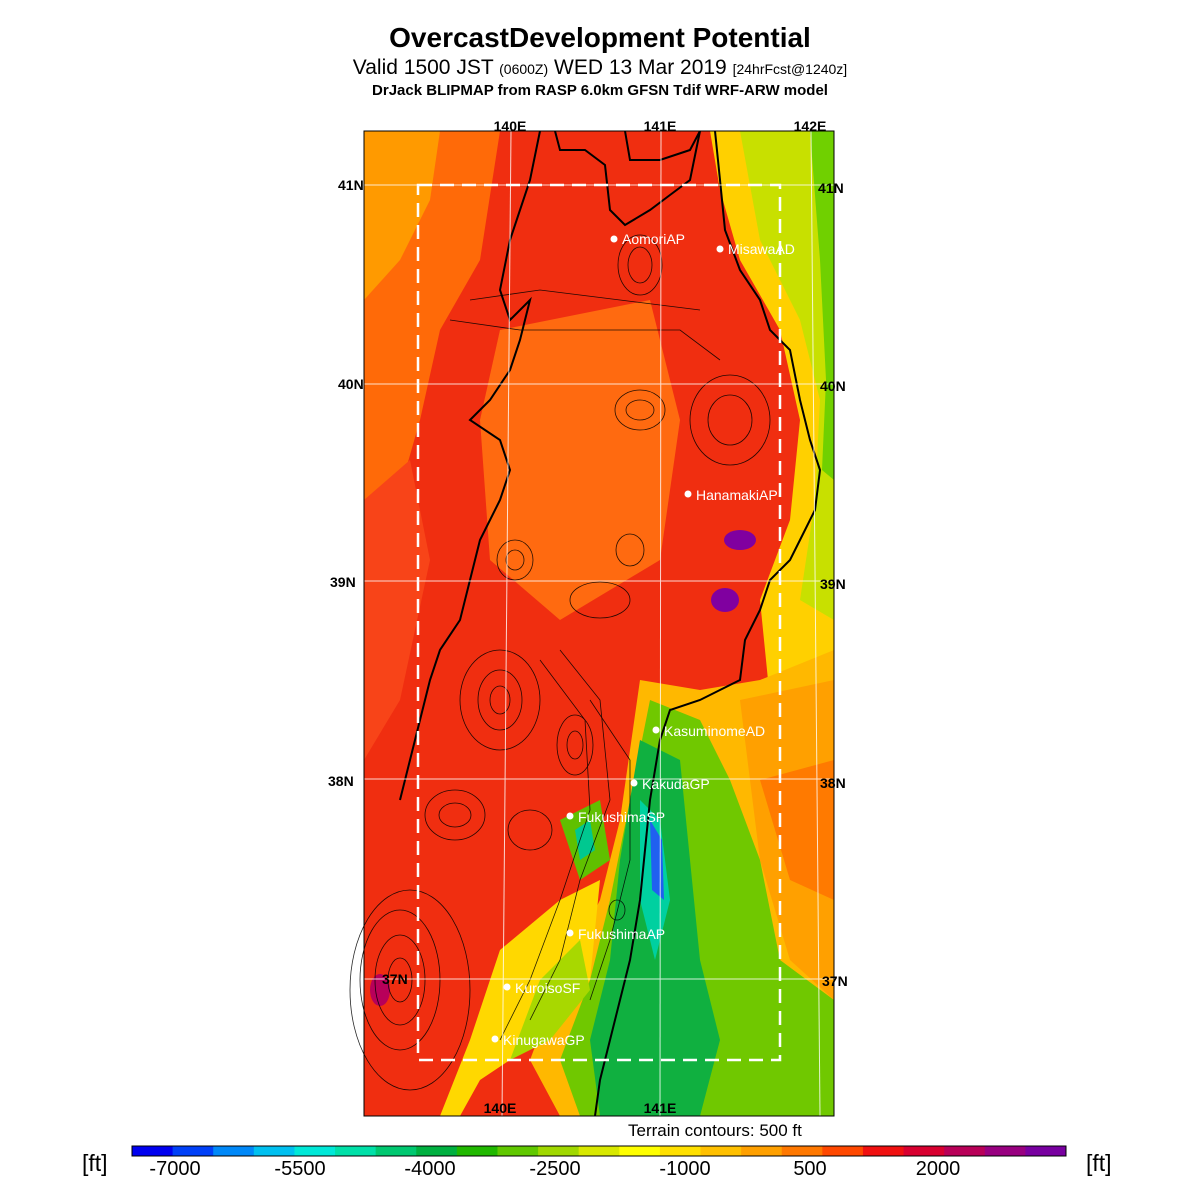 The height and width of the screenshot is (1200, 1200). What do you see at coordinates (810, 1169) in the screenshot?
I see `colorbar-tick-label: 500` at bounding box center [810, 1169].